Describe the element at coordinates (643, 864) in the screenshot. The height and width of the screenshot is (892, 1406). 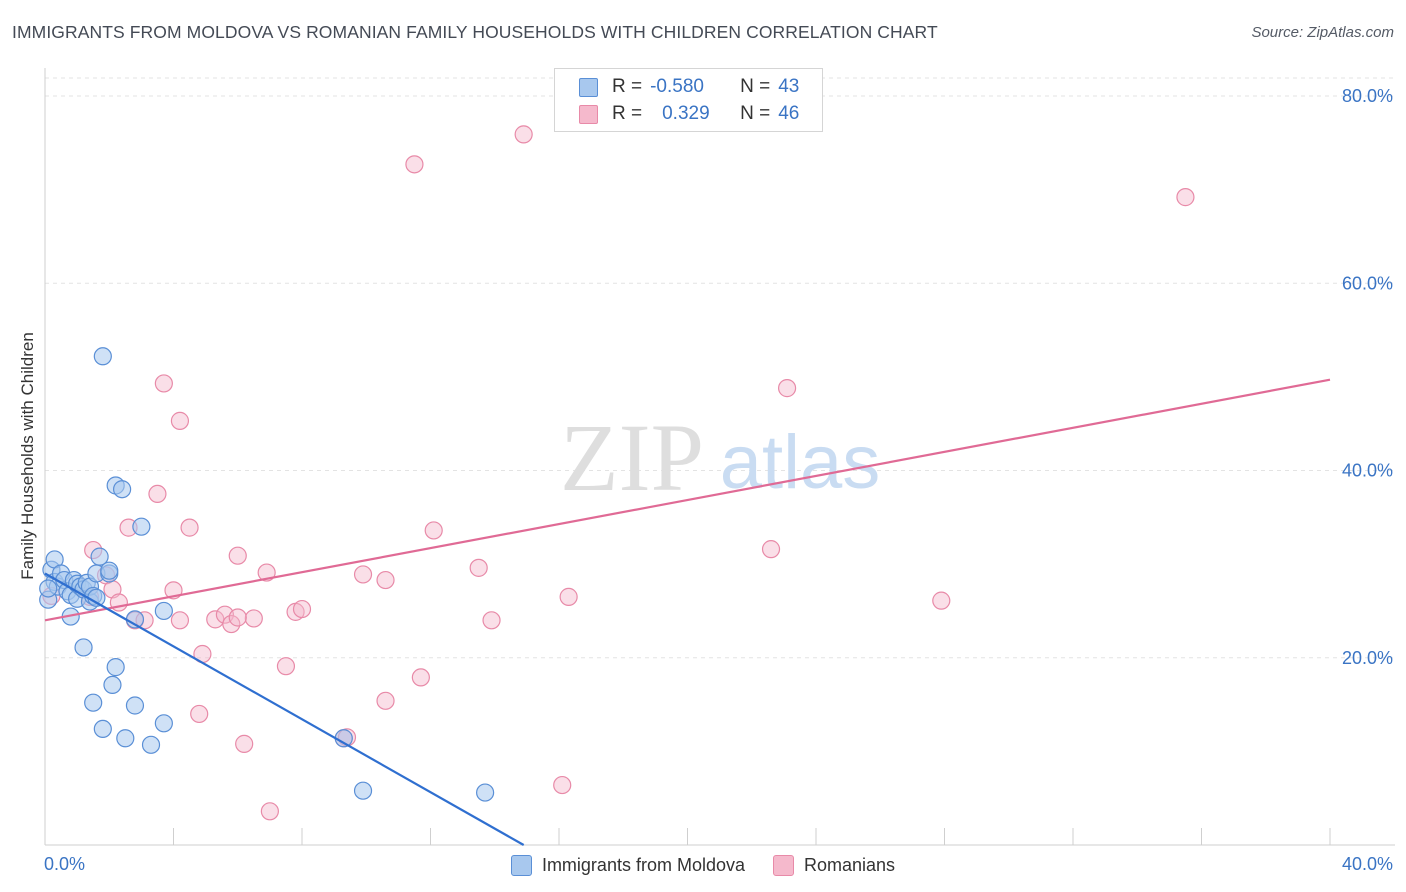
I see `legend-label-moldova: Immigrants from Moldova` at that location.